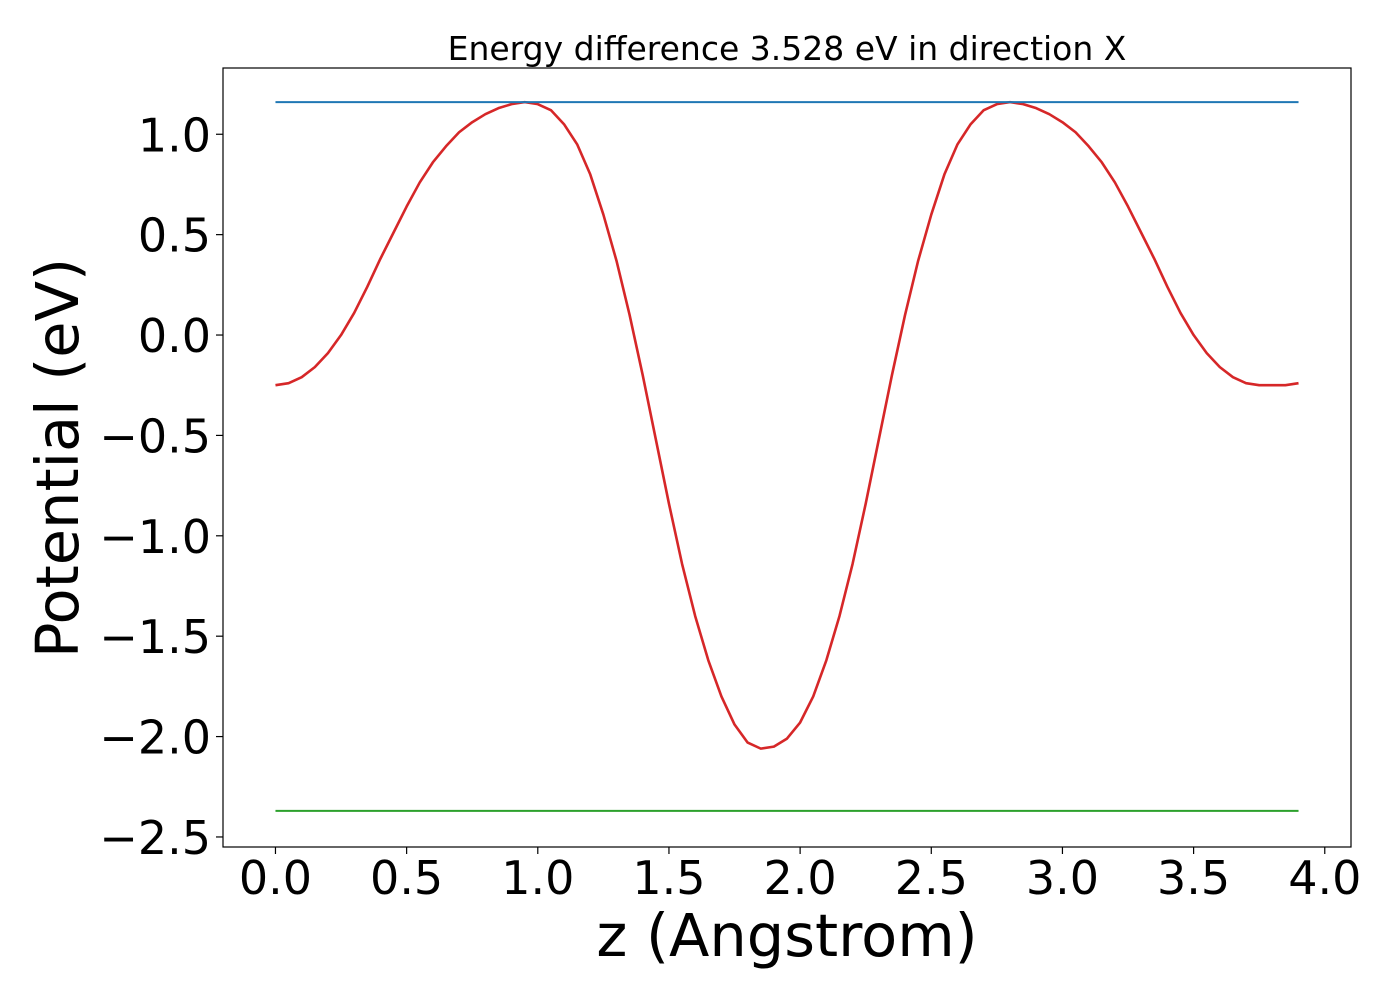 Image resolution: width=1400 pixels, height=1000 pixels. What do you see at coordinates (537, 878) in the screenshot?
I see `x-tick-label: 1.0` at bounding box center [537, 878].